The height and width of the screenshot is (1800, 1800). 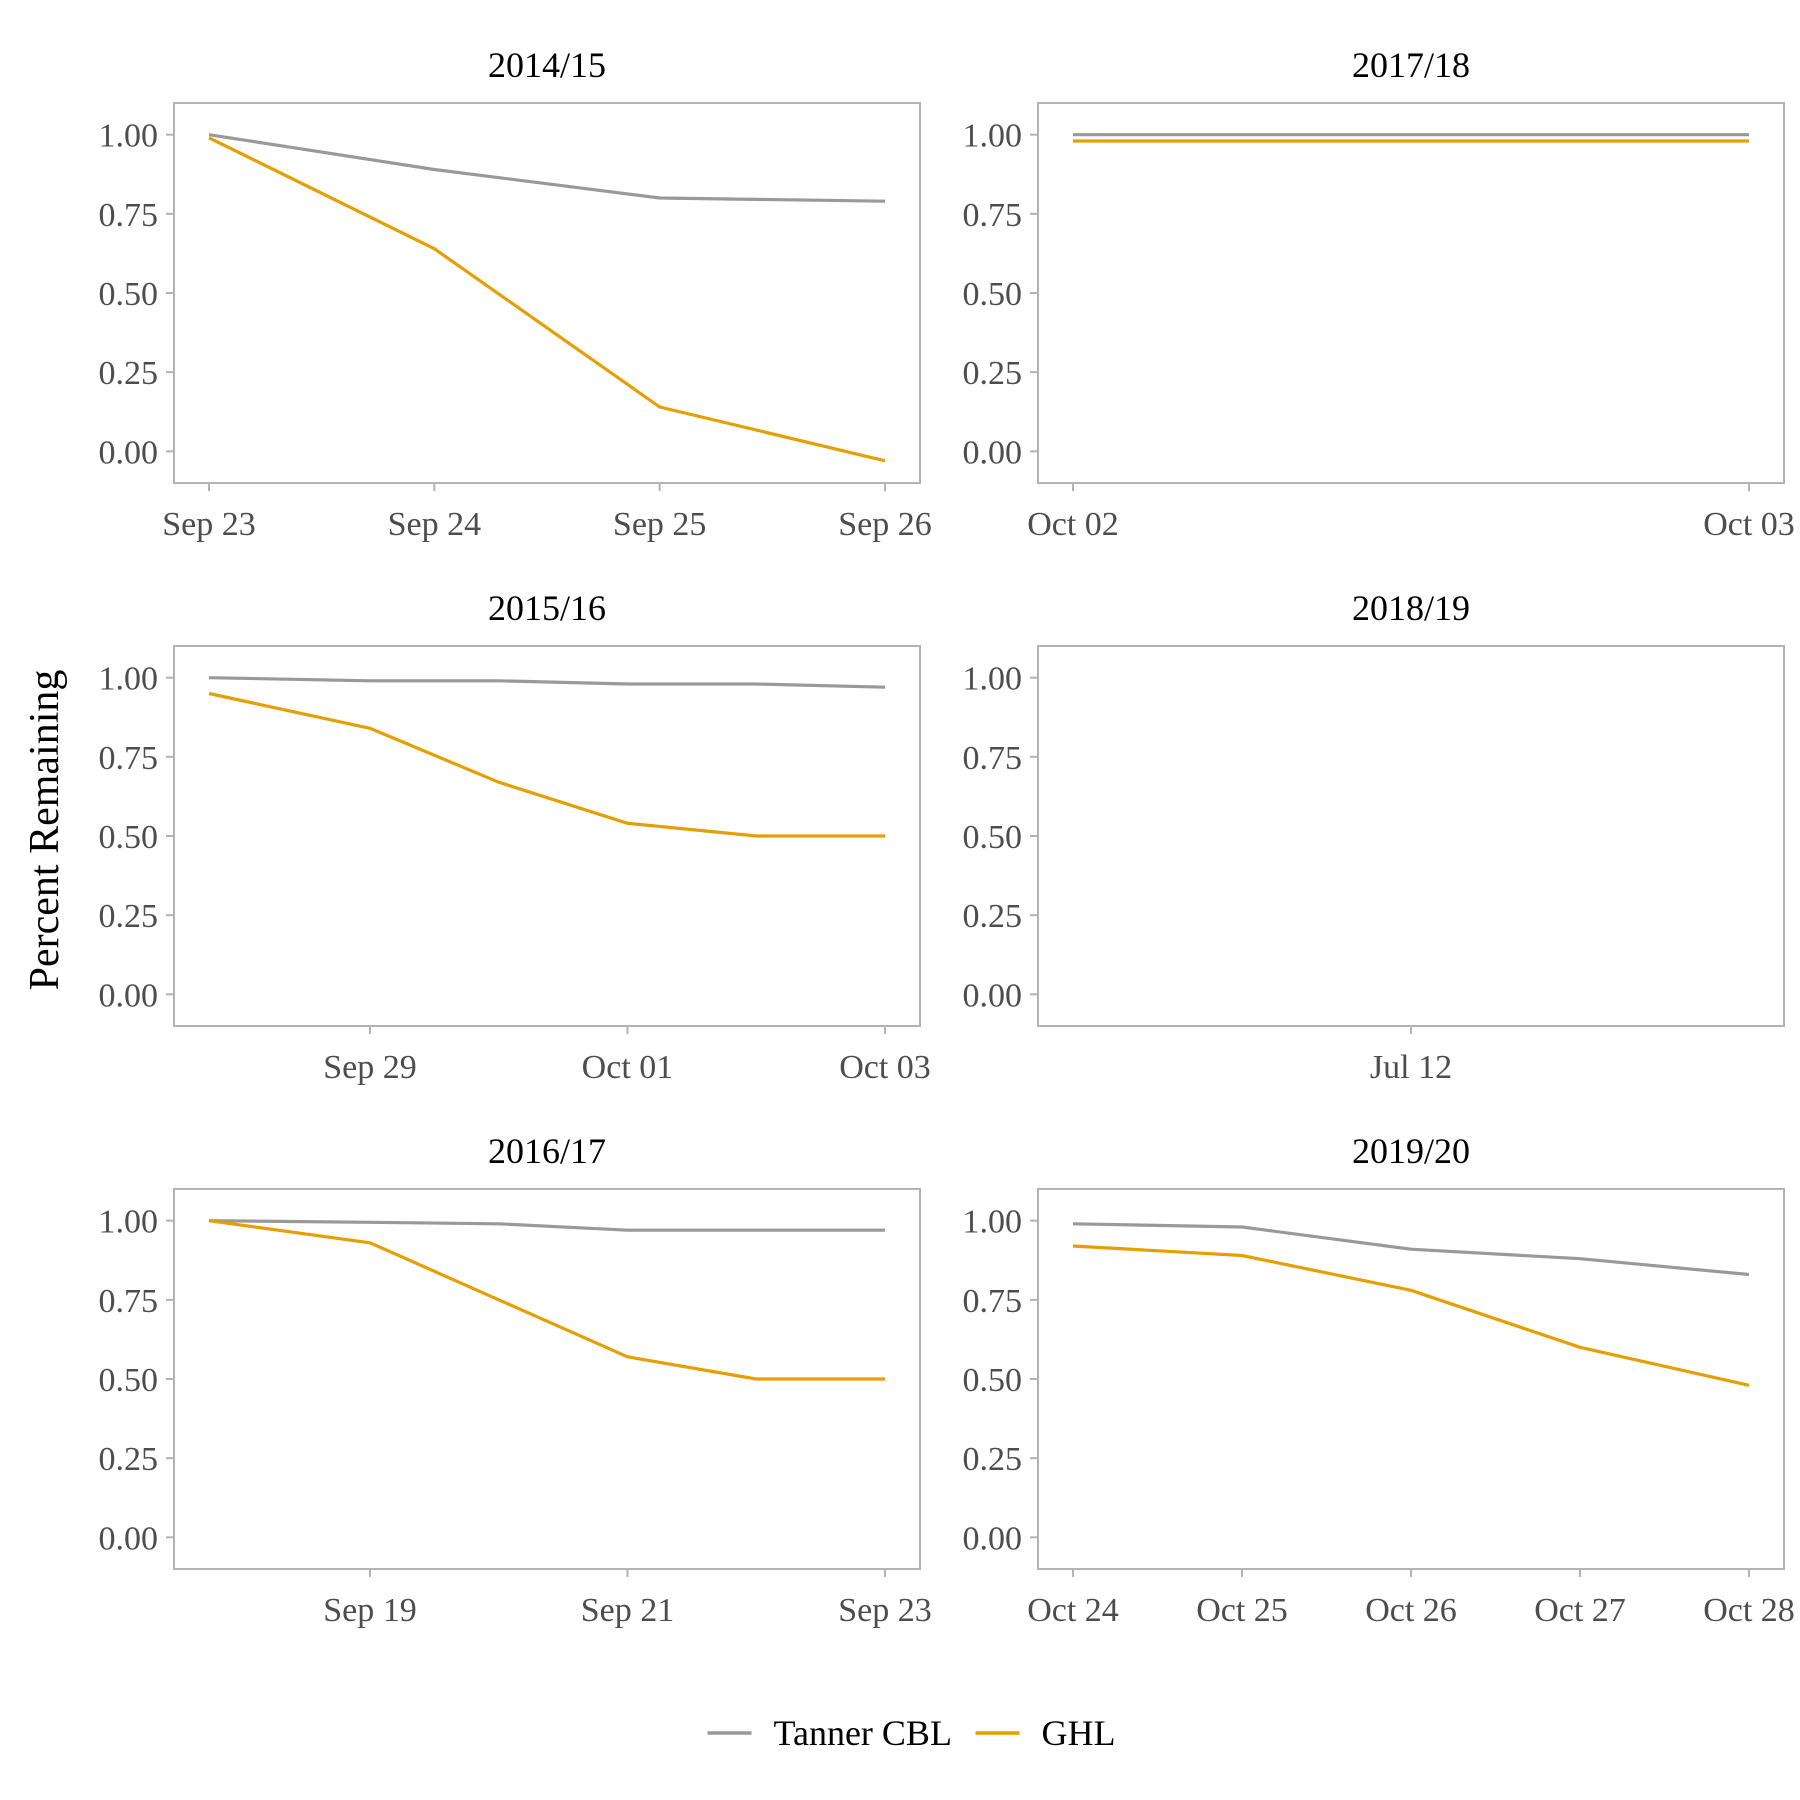 I want to click on panel-title: 2017/18, so click(x=1411, y=65).